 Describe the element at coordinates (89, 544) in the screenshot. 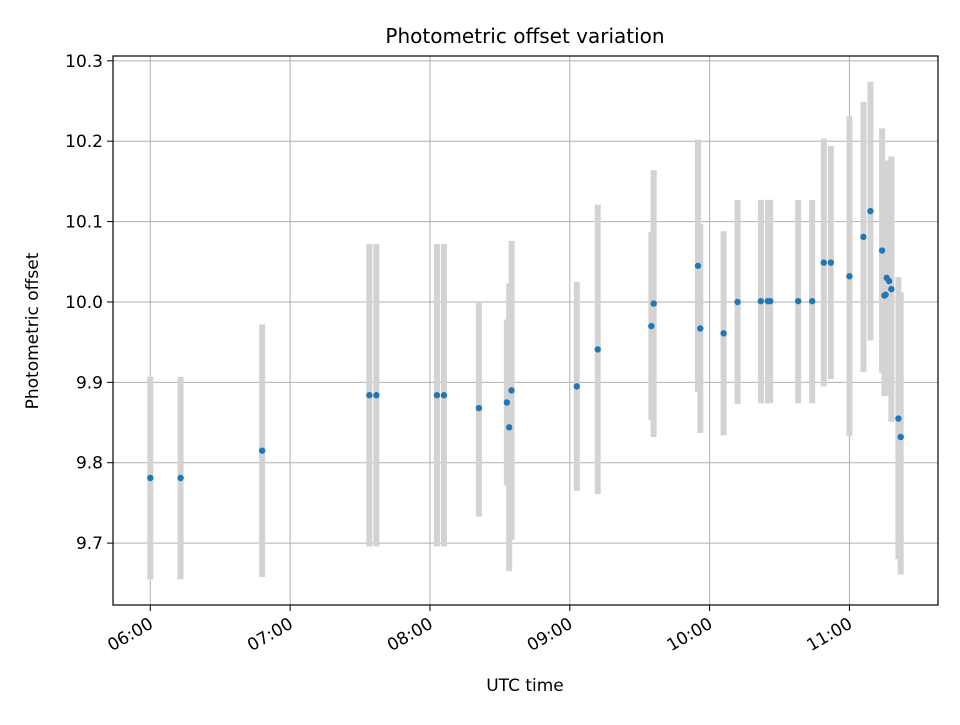

I see `y-tick-label: 9.7` at that location.